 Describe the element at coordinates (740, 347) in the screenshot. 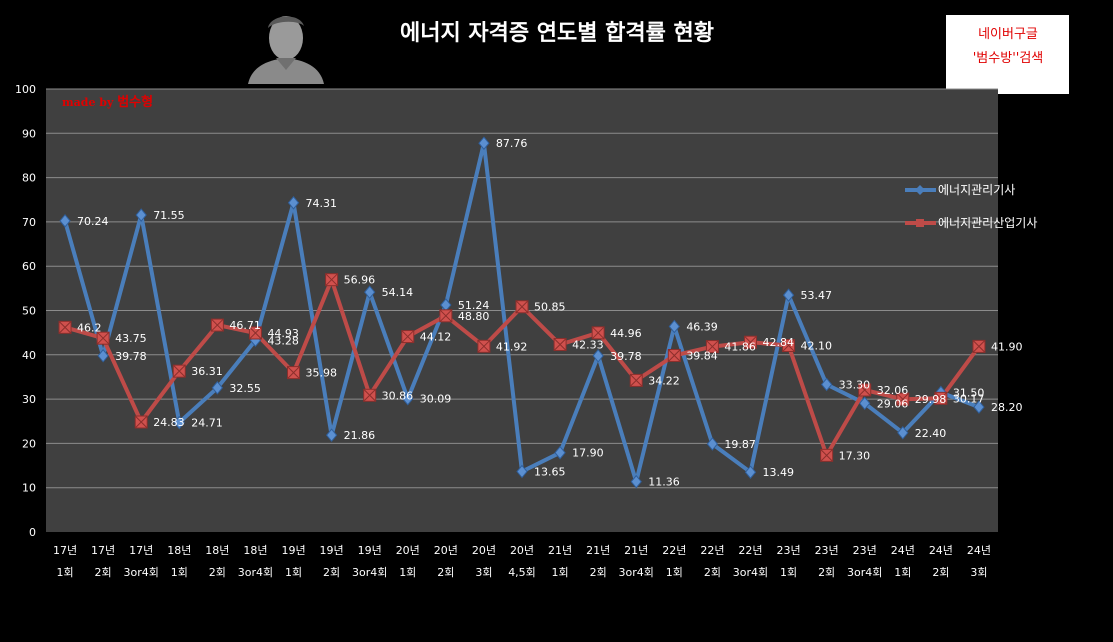

I see `data-label-series-2: 41.86` at that location.